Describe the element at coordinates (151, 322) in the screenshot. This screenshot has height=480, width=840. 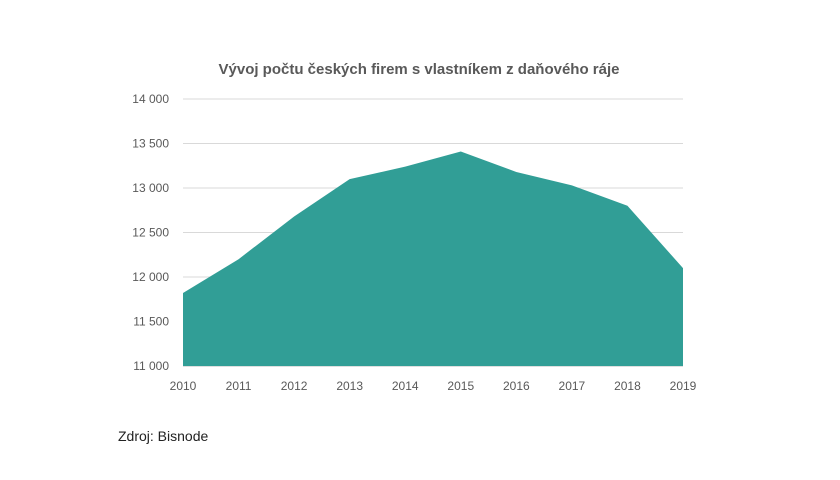
I see `y-tick-label: 11 500` at that location.